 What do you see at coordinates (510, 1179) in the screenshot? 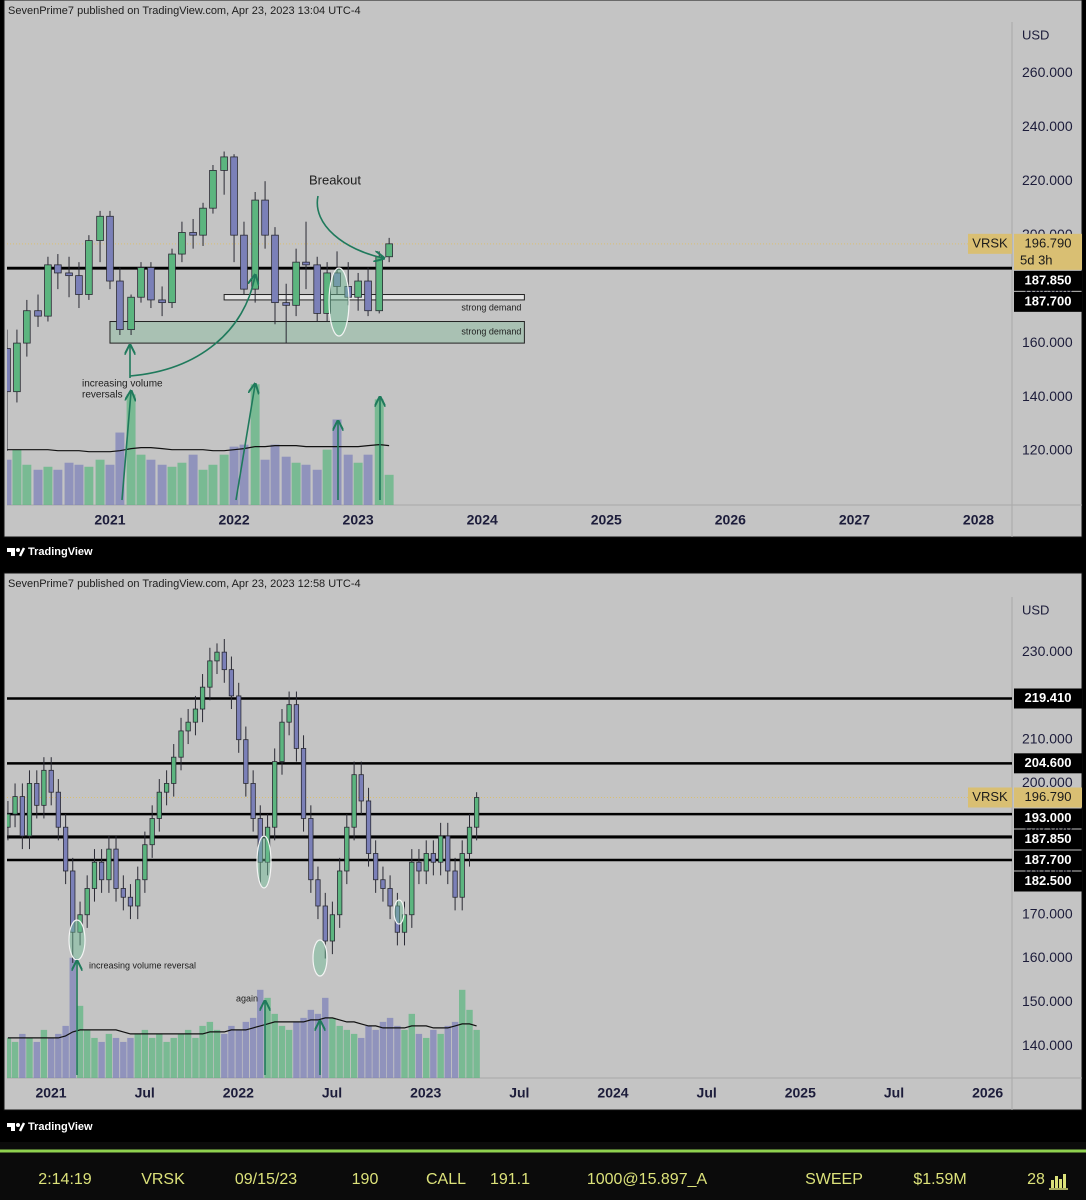
I see `ticker-field: 191.1` at bounding box center [510, 1179].